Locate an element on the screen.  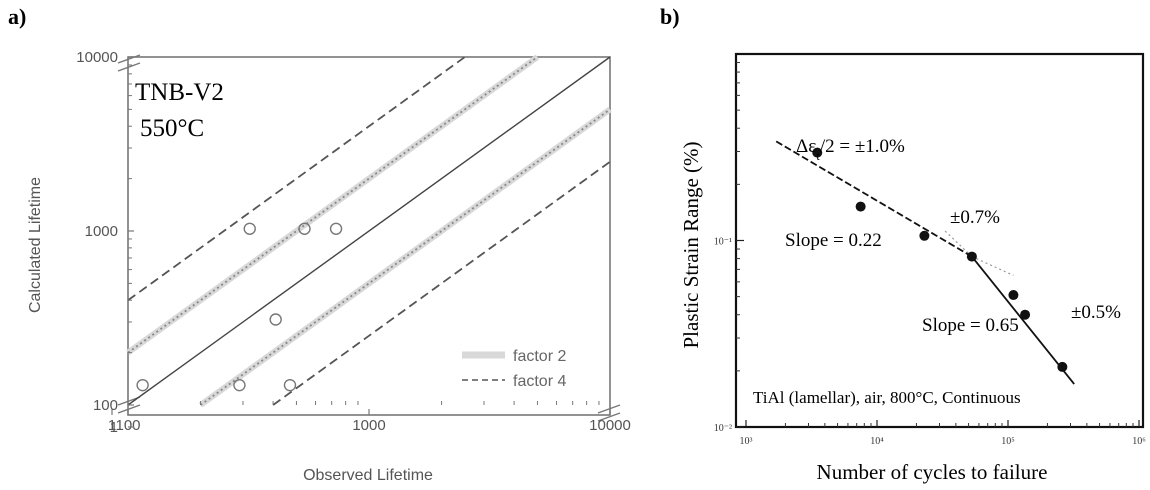
y-tick-label: 1 is located at coordinates (114, 427).